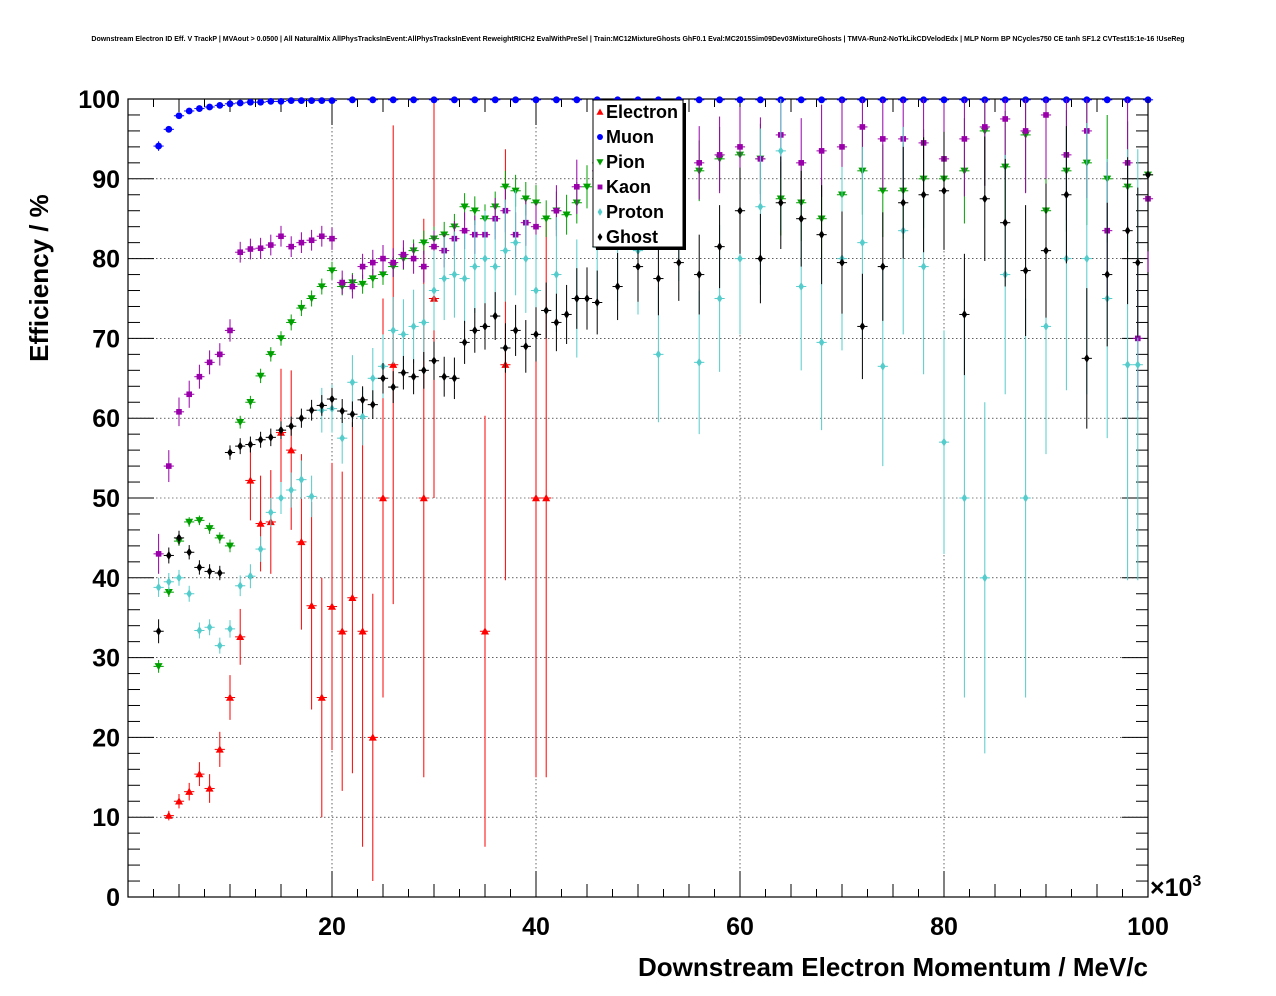  Describe the element at coordinates (635, 212) in the screenshot. I see `legend-label-proton: Proton` at that location.